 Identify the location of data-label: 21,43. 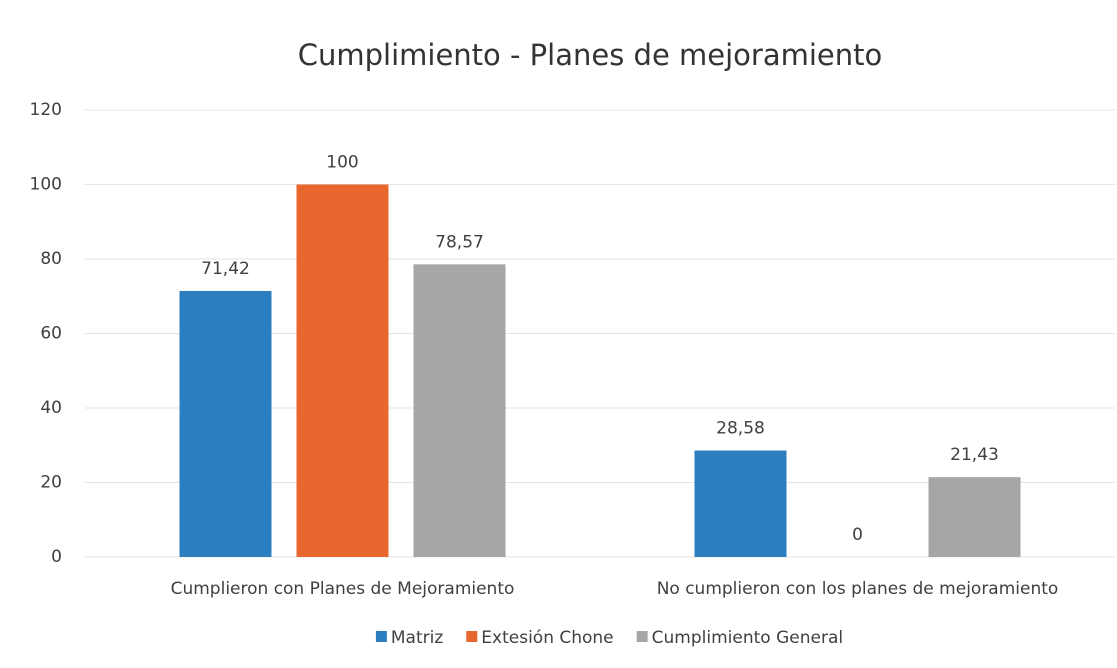
(974, 455).